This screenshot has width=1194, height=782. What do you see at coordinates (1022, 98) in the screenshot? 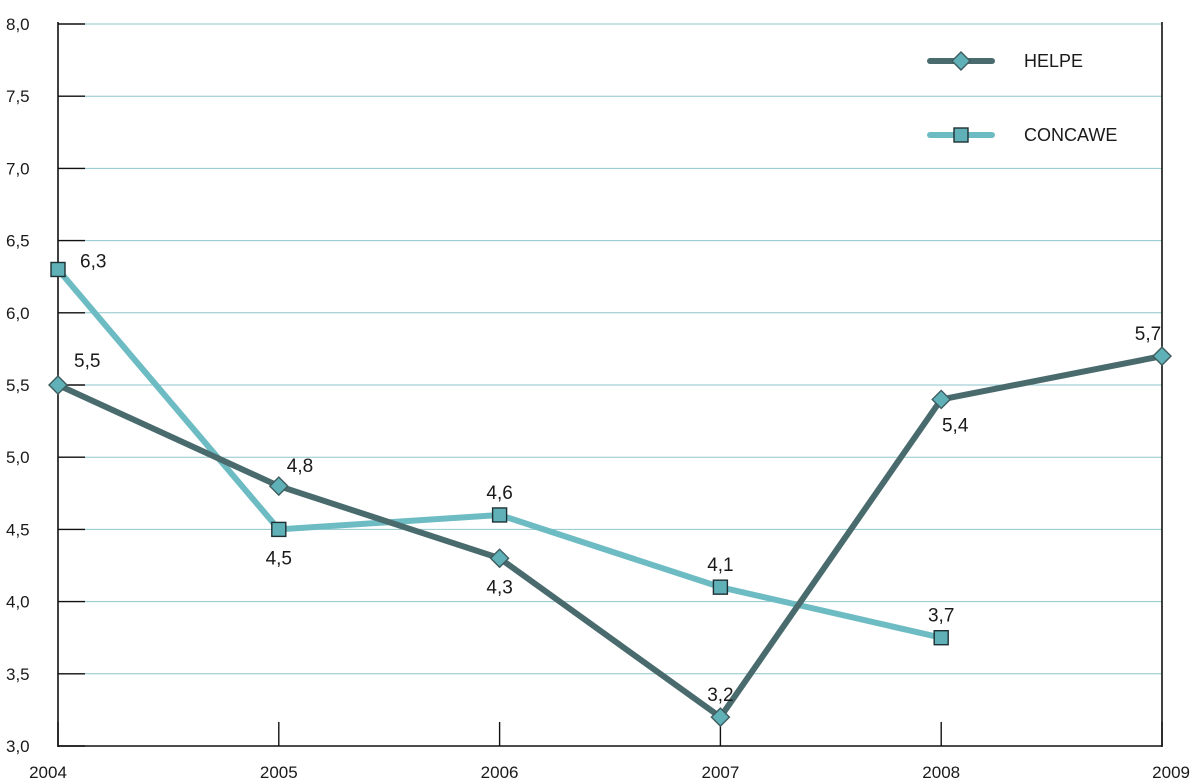
I see `legend: HELPE CONCAWE` at bounding box center [1022, 98].